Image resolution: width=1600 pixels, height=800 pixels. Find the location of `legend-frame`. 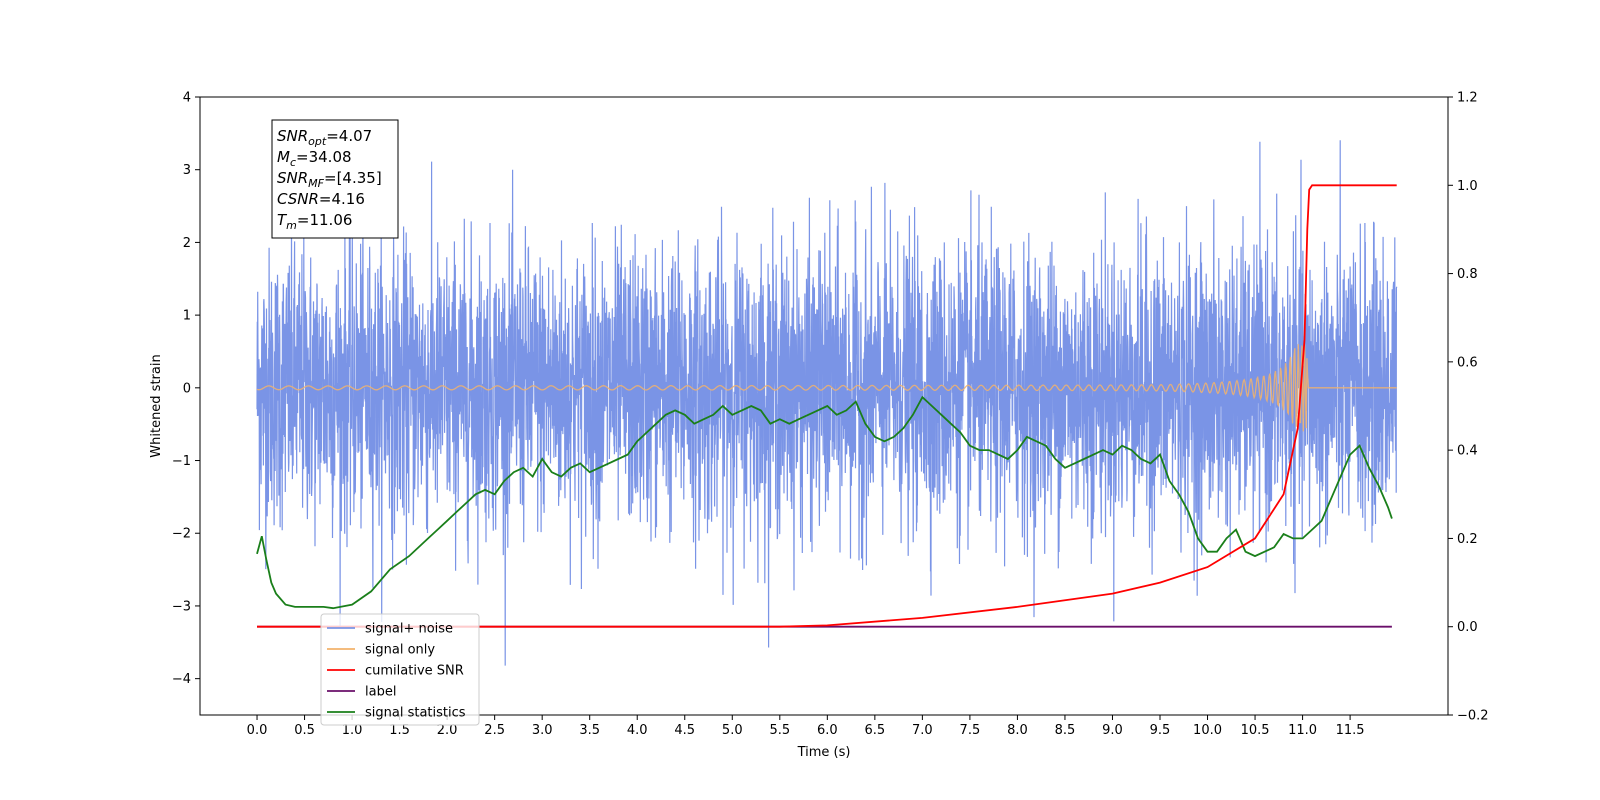

legend-frame is located at coordinates (400, 669).